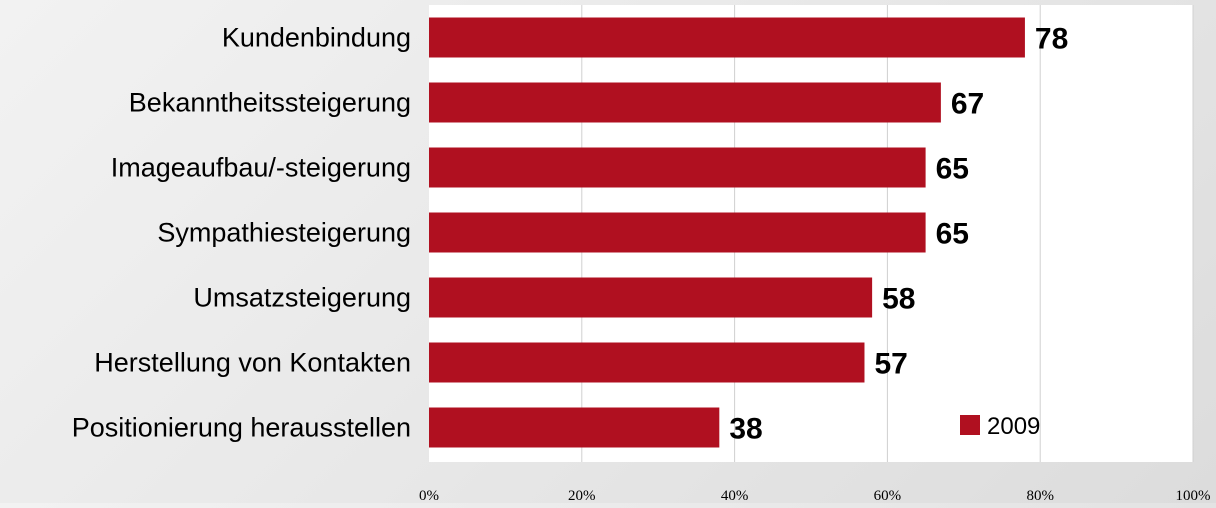 Image resolution: width=1216 pixels, height=508 pixels. What do you see at coordinates (1051, 39) in the screenshot?
I see `data-label: 78` at bounding box center [1051, 39].